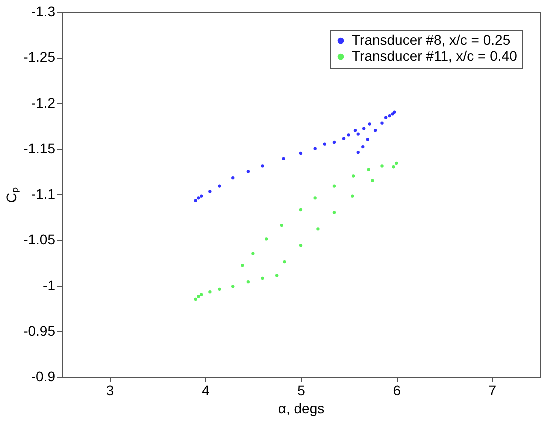  Describe the element at coordinates (40, 240) in the screenshot. I see `y-tick-label: -1.05` at that location.